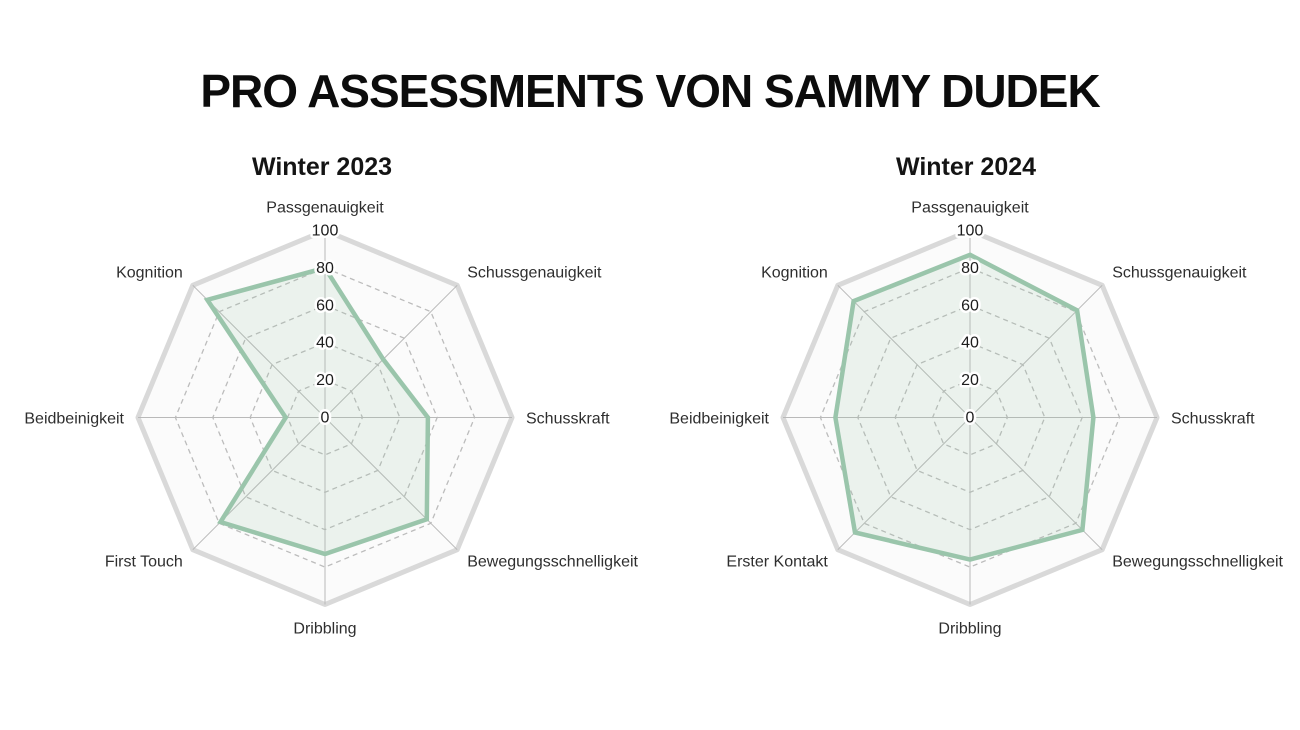 The height and width of the screenshot is (730, 1300). What do you see at coordinates (144, 562) in the screenshot?
I see `axis-label-first-touch: First Touch` at bounding box center [144, 562].